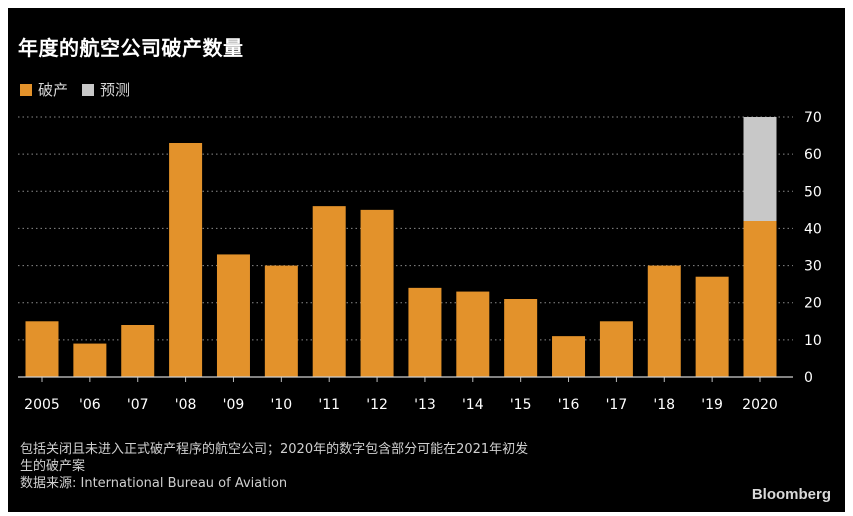  I want to click on x-tick-label: '15, so click(521, 405).